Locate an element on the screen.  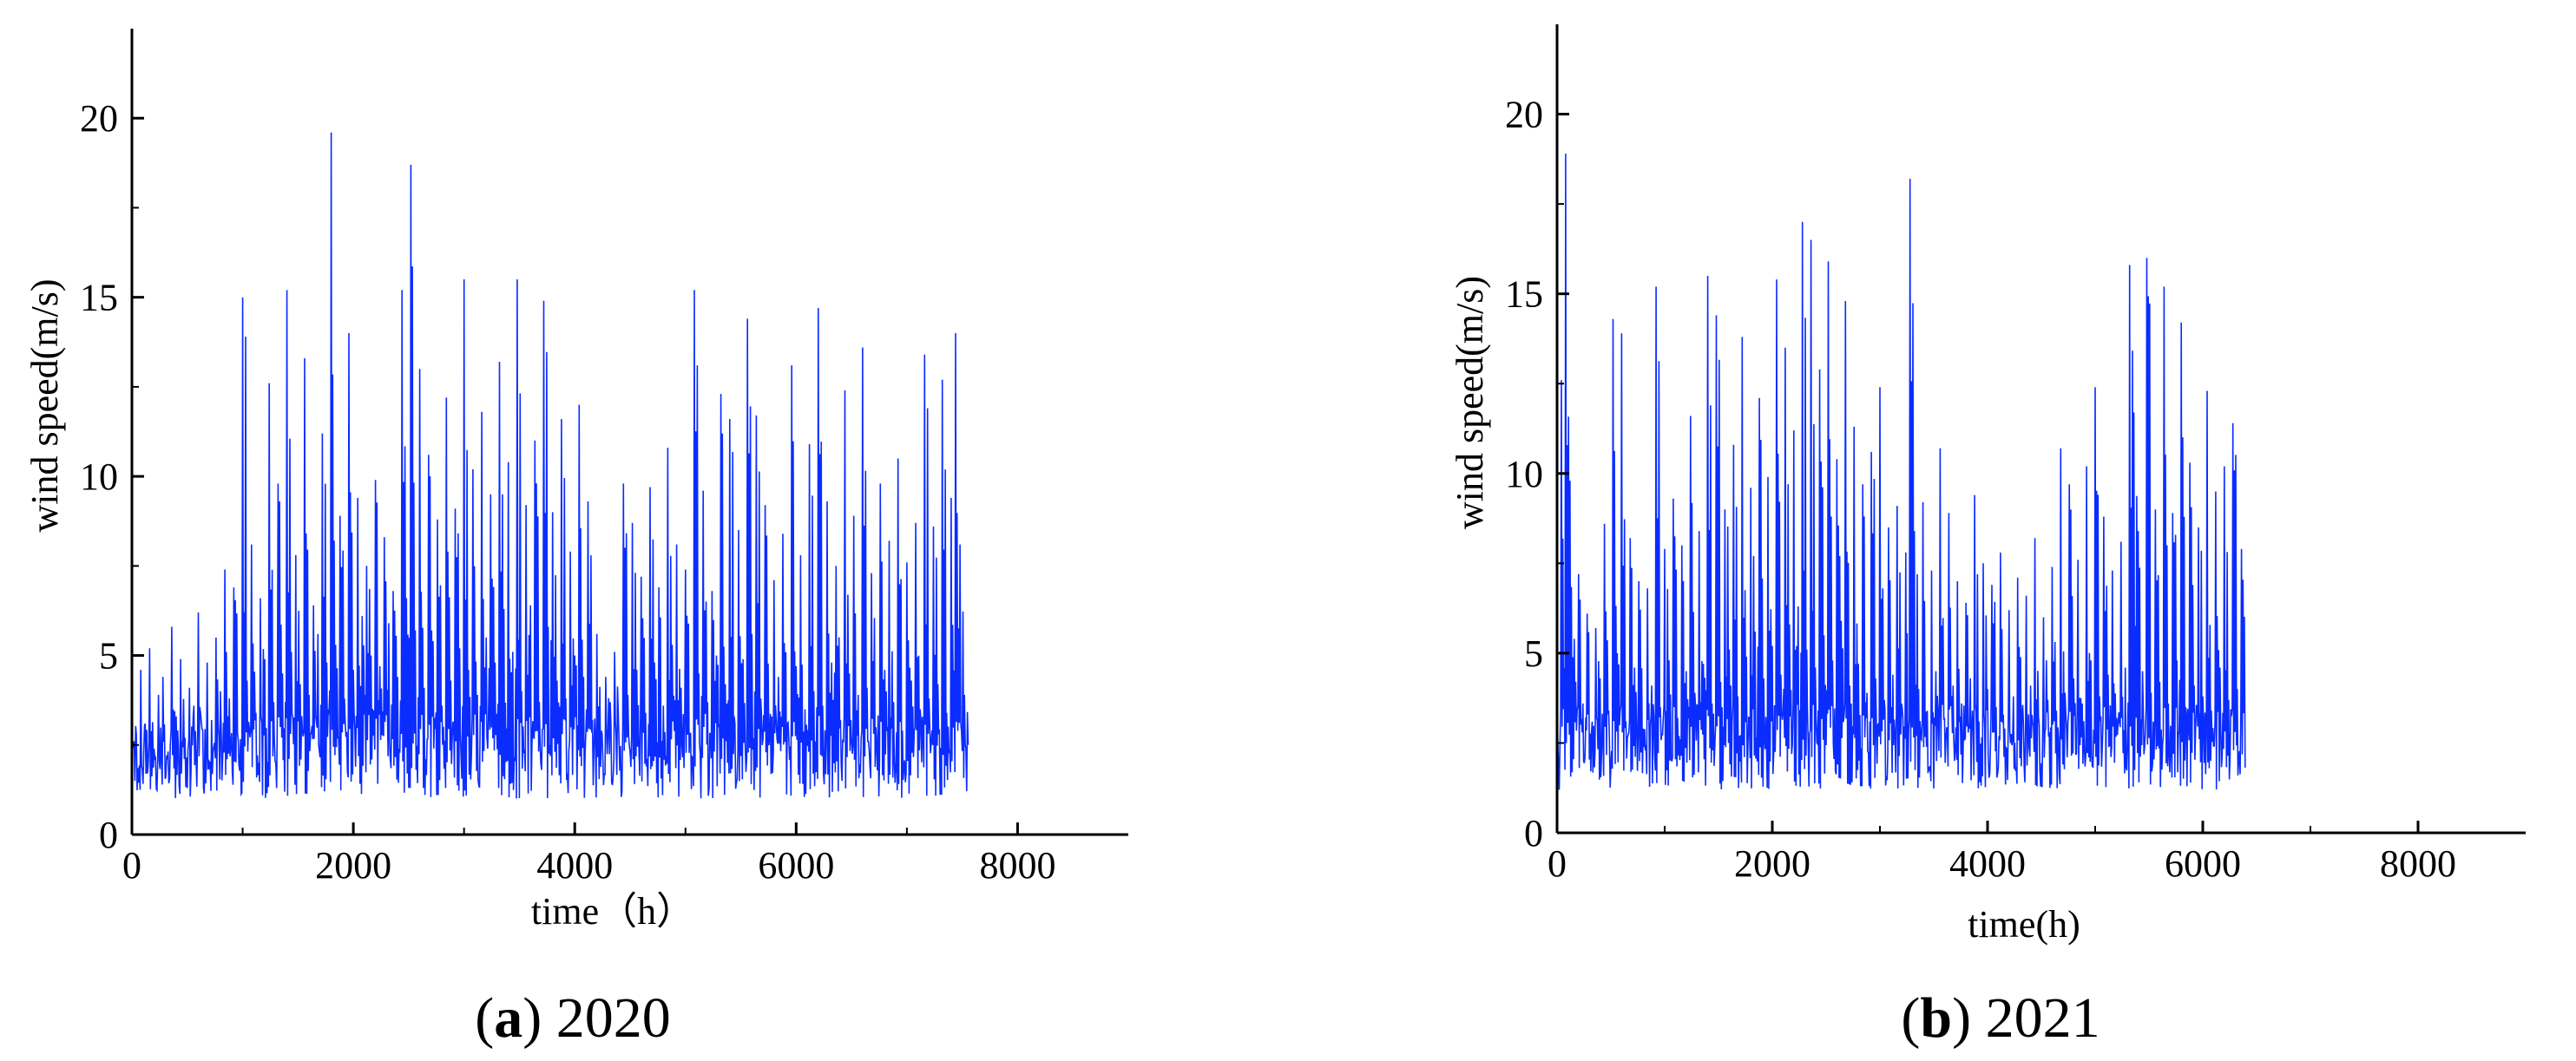
x-tick-label-a-4000: 4000 is located at coordinates (574, 865).